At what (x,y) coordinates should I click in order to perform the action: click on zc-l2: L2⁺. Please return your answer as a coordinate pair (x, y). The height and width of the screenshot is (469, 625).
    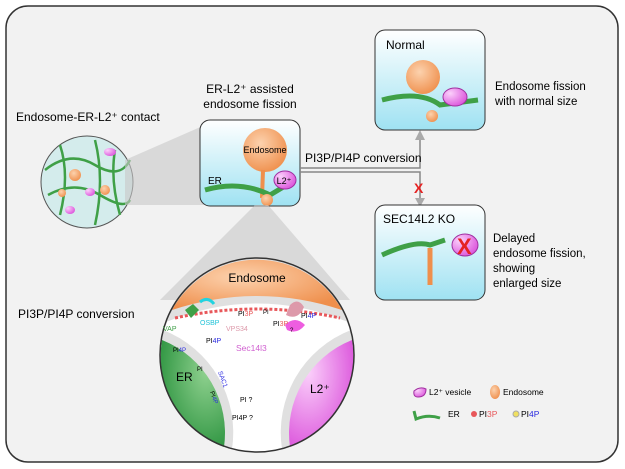
    Looking at the image, I should click on (320, 389).